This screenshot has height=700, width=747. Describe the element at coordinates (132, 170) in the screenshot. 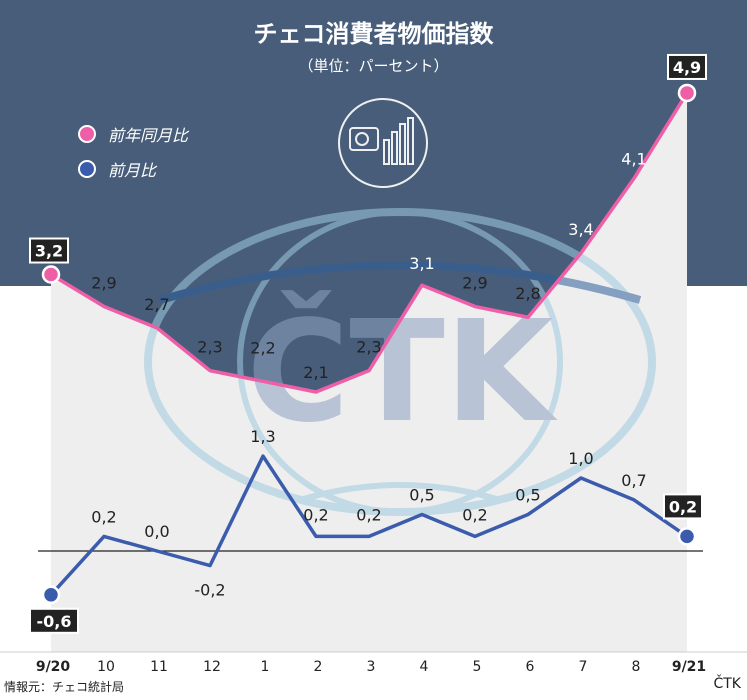

I see `legend-label-mom: 前月比` at that location.